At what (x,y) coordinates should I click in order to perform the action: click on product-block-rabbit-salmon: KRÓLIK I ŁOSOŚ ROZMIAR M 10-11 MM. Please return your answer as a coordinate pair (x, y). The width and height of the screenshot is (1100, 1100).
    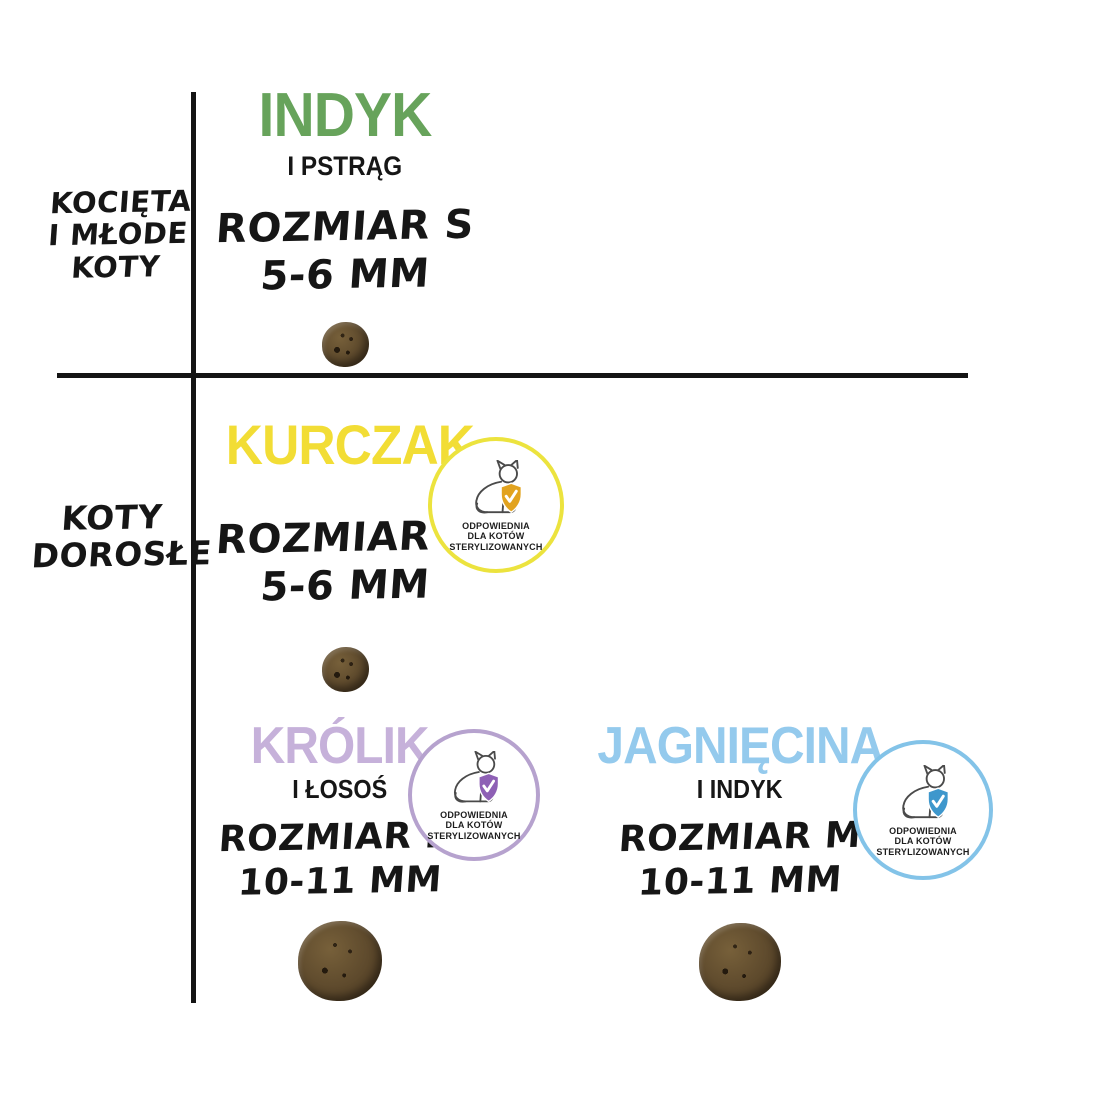
    Looking at the image, I should click on (340, 860).